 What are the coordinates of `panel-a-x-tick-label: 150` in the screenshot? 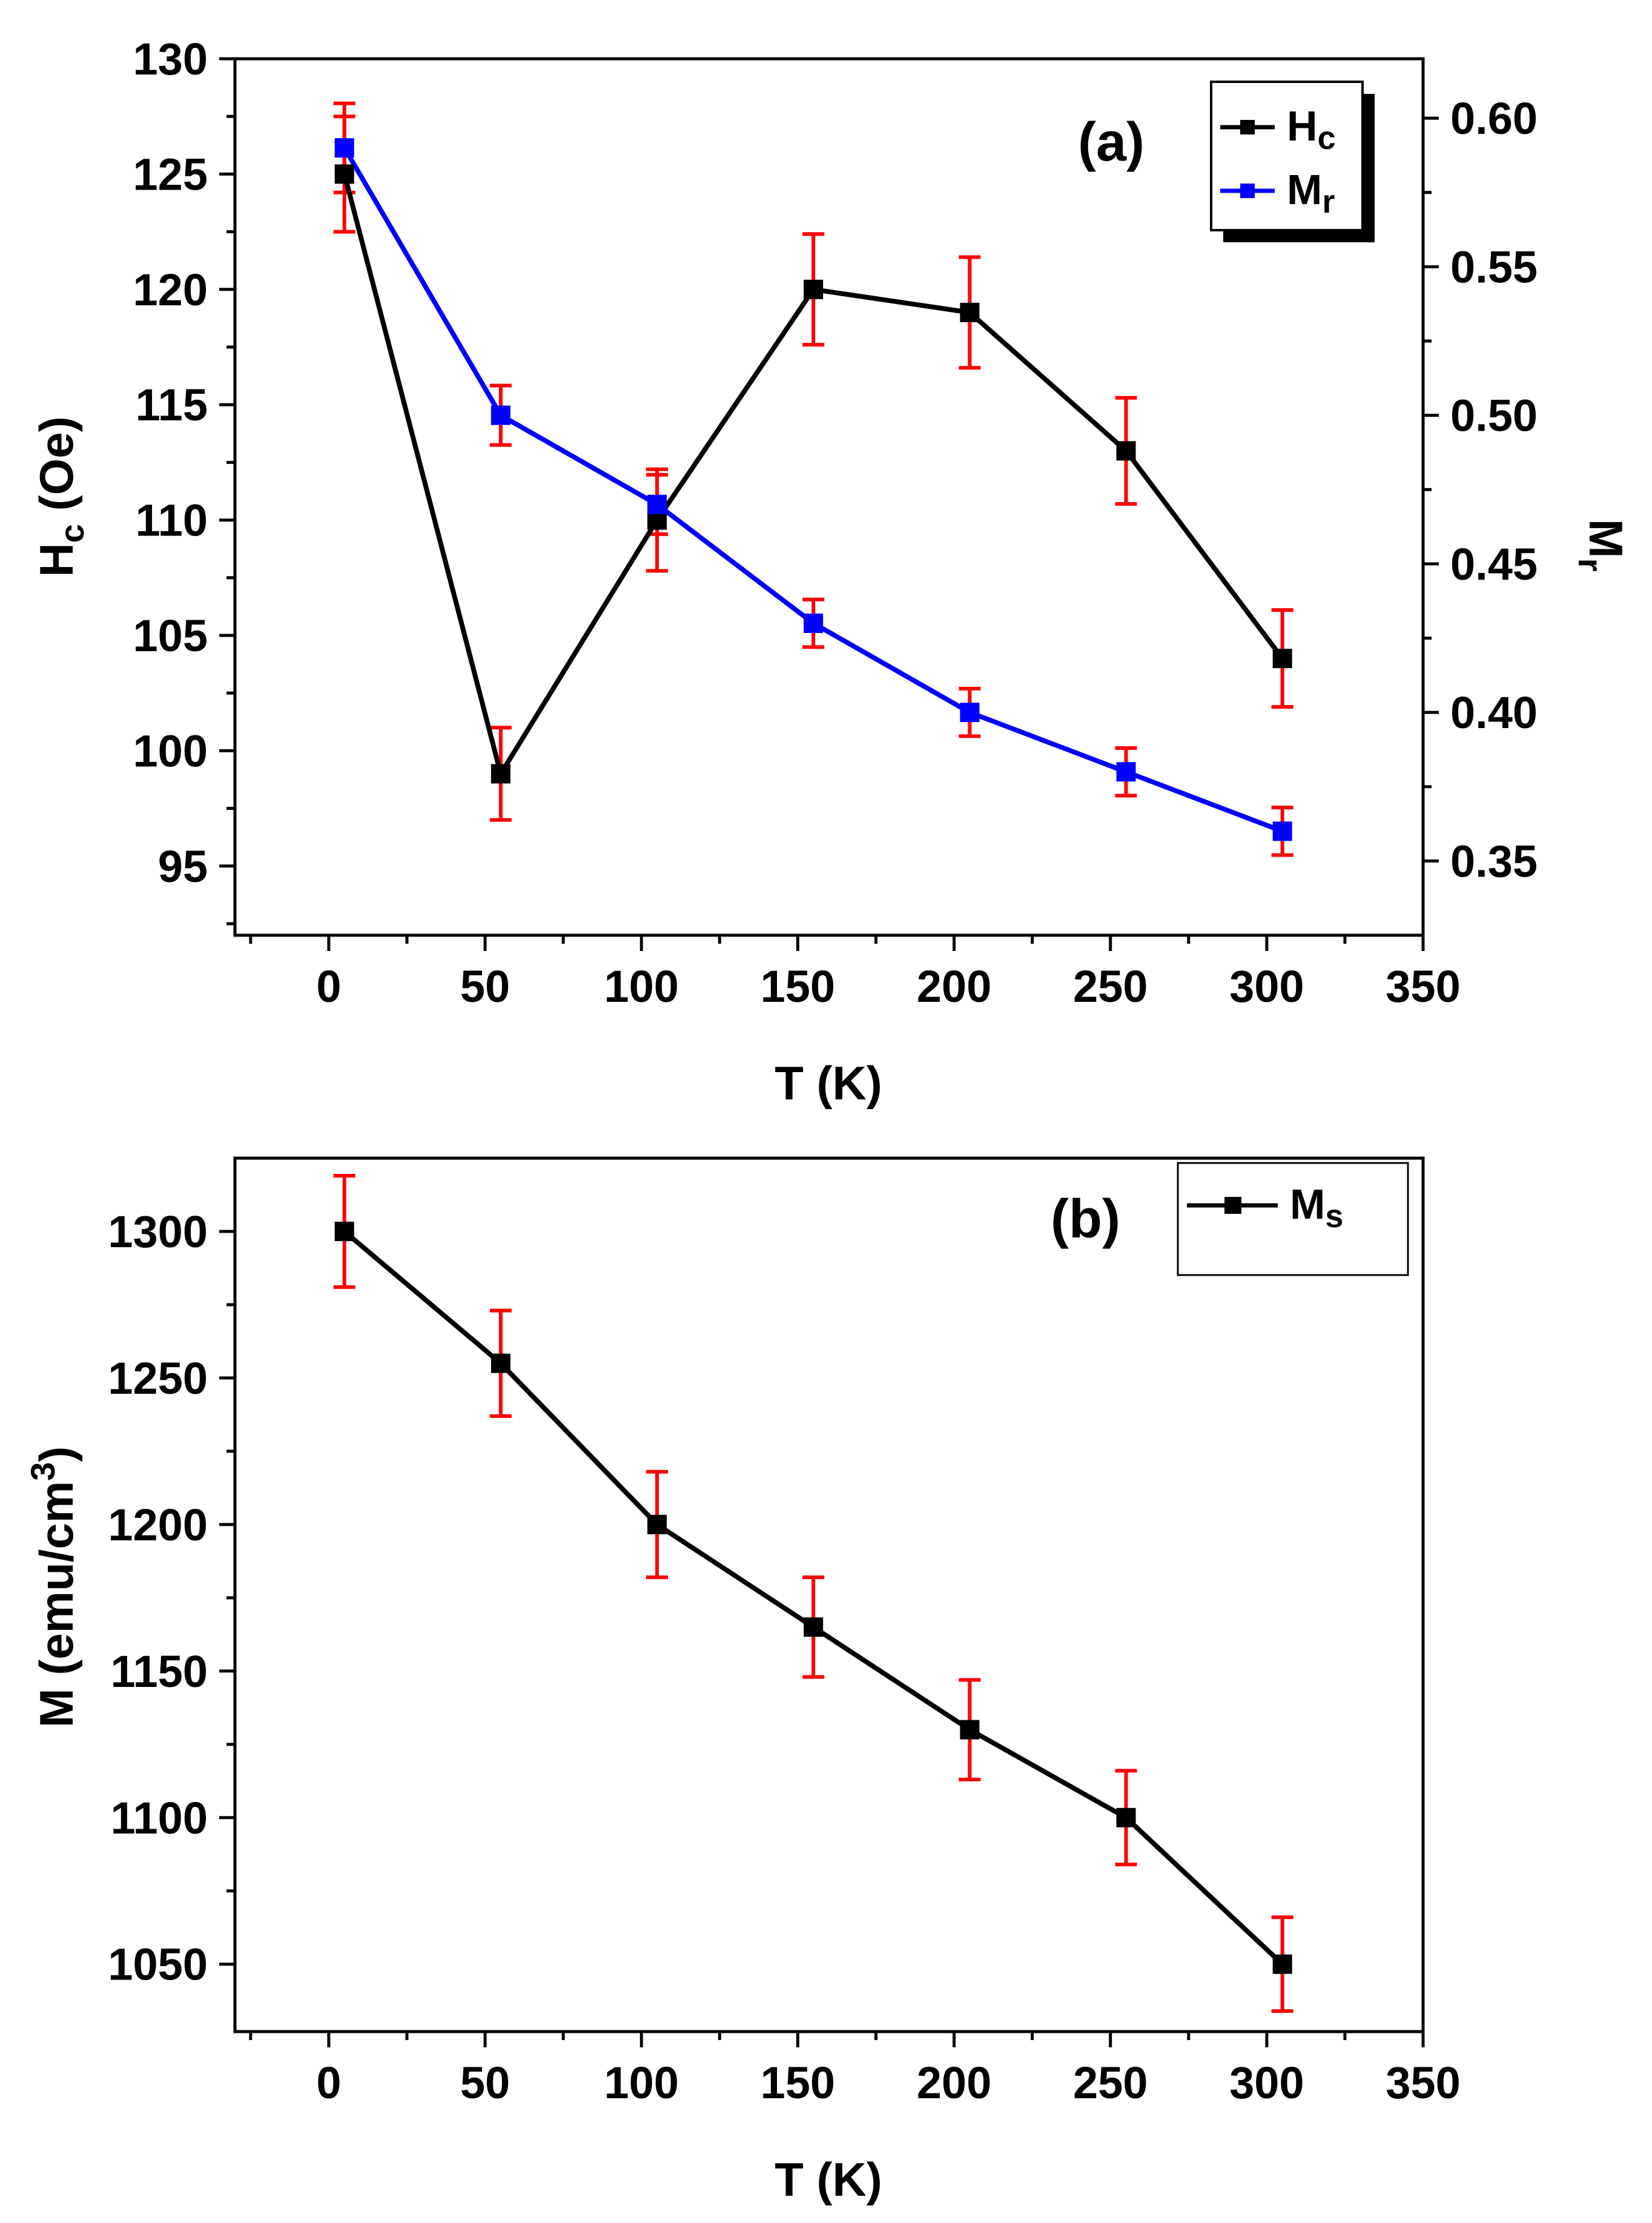 It's located at (798, 987).